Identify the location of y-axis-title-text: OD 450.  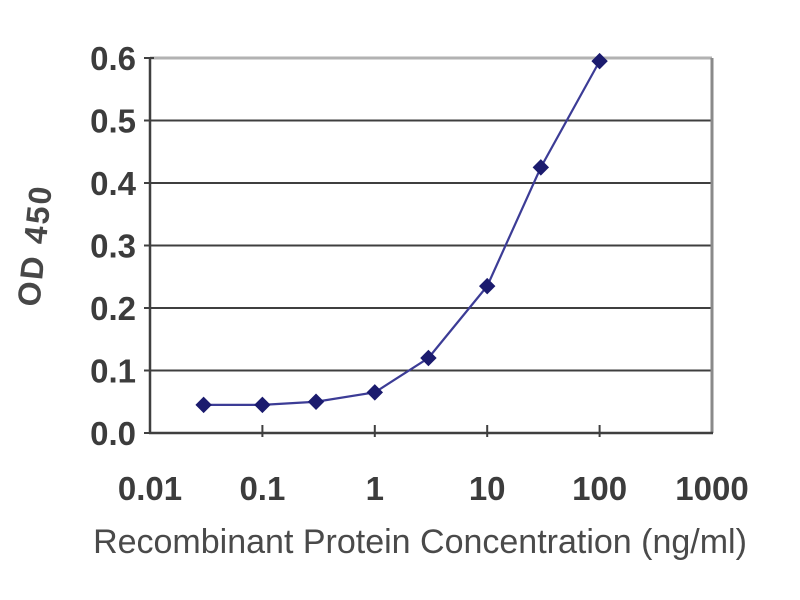
(34, 245).